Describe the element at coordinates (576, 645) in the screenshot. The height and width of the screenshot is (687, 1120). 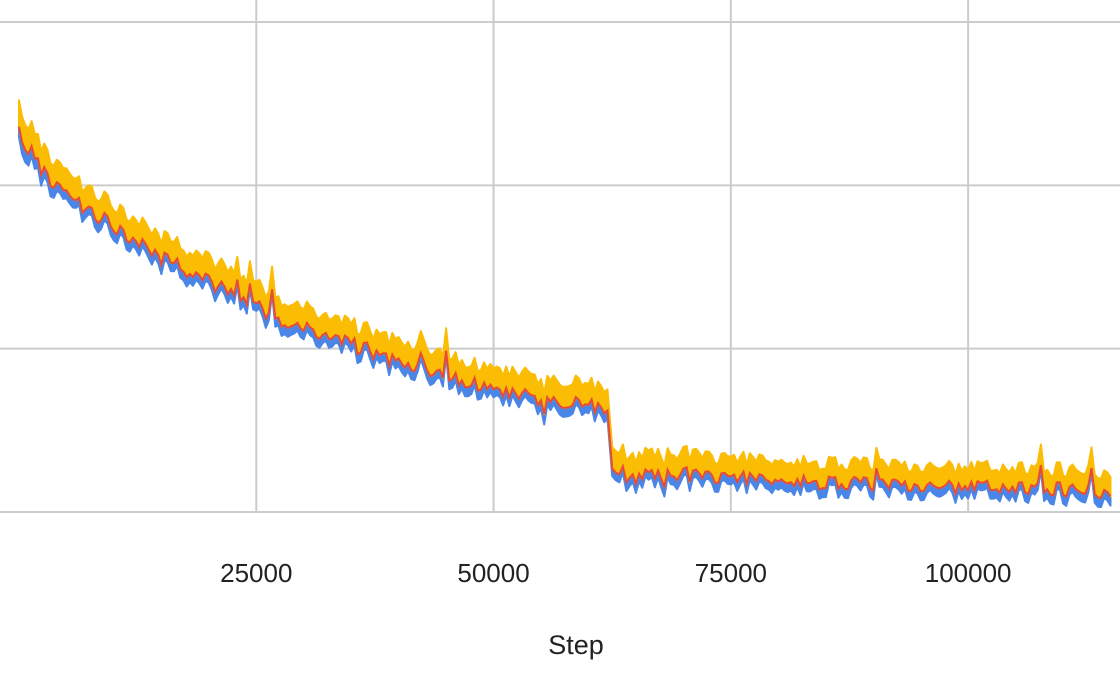
I see `x-axis-title: Step` at that location.